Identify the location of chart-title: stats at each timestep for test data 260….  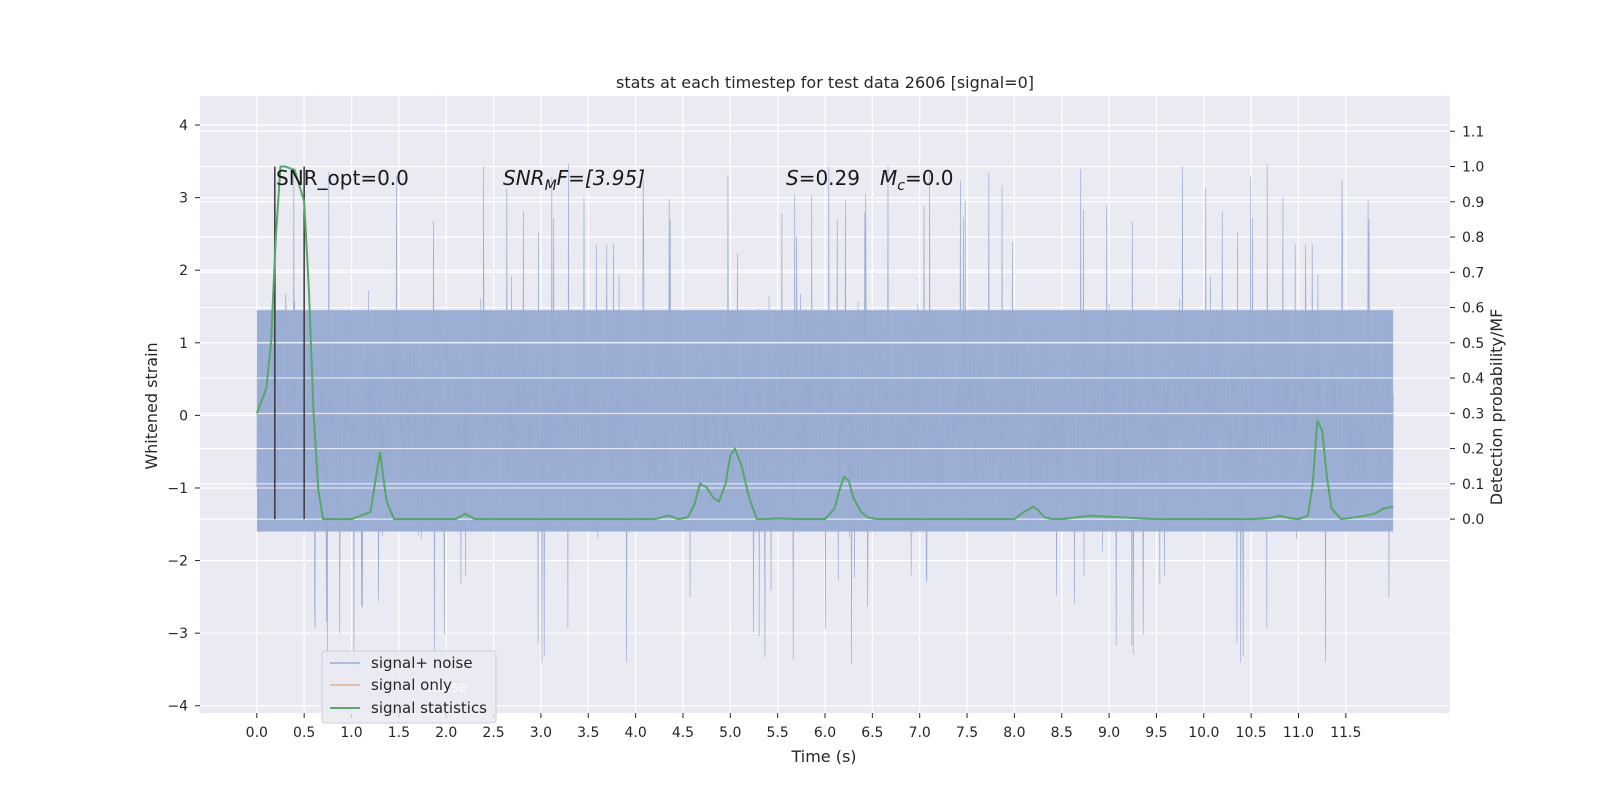
(825, 82).